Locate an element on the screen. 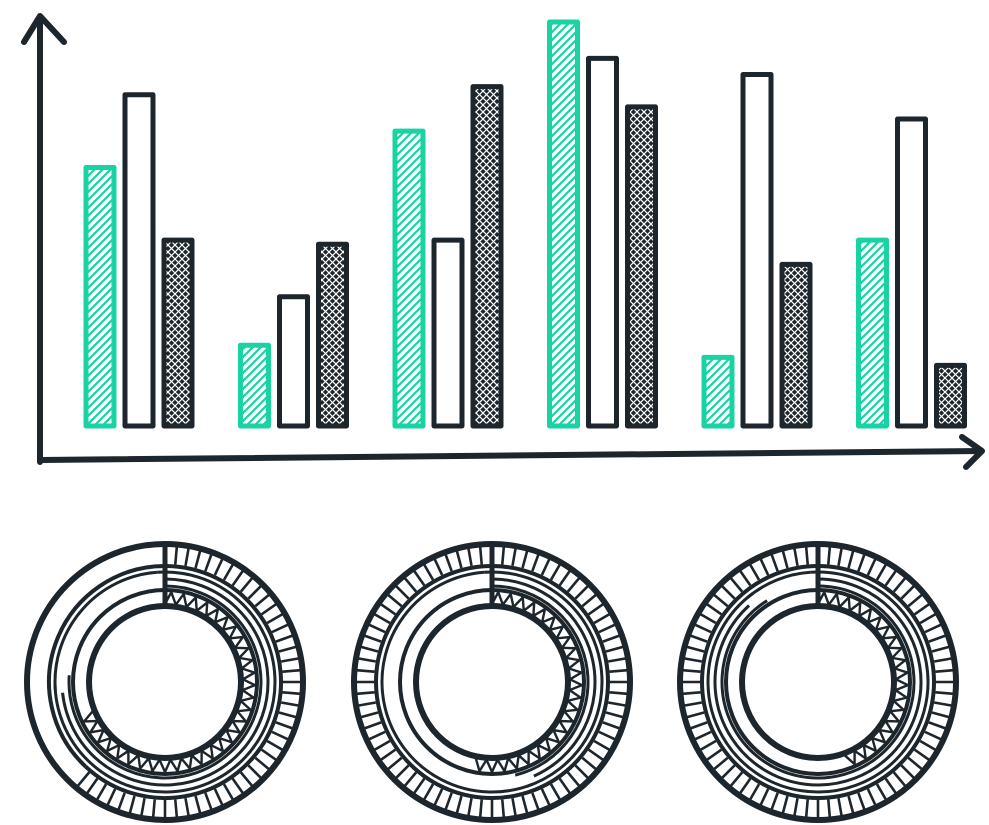 Image resolution: width=989 pixels, height=825 pixels. bar-g1-s2 is located at coordinates (139, 260).